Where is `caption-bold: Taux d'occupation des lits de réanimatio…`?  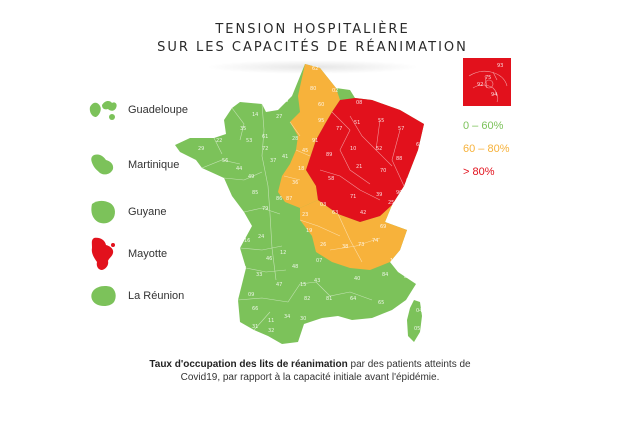
caption-bold: Taux d'occupation des lits de réanimatio… is located at coordinates (248, 364).